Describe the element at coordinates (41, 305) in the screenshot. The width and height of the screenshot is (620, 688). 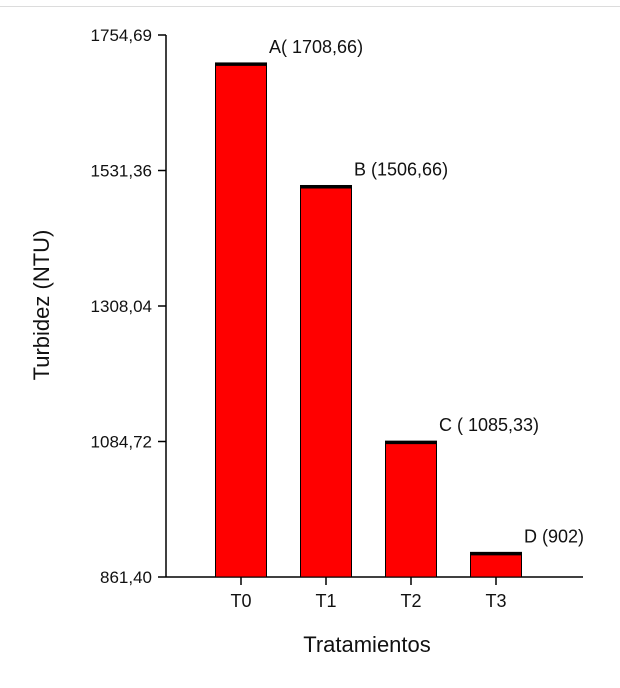
I see `y-axis-label: Turbidez (NTU)` at that location.